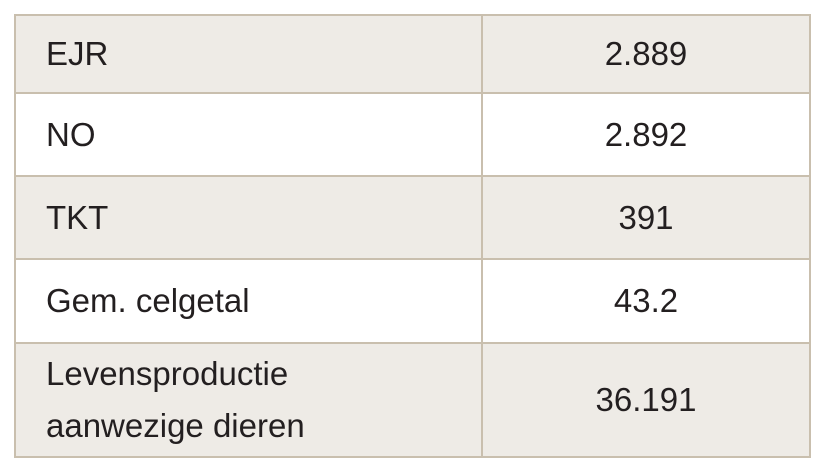 This screenshot has height=468, width=826. I want to click on row-label: Levensproductie aanwezige dieren, so click(248, 400).